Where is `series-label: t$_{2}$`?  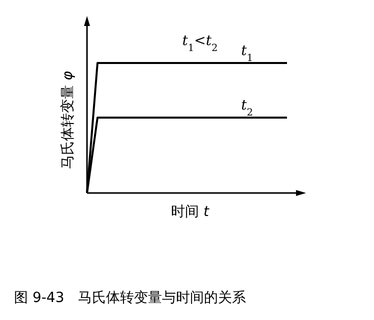
series-label: t$_{2}$ is located at coordinates (247, 108).